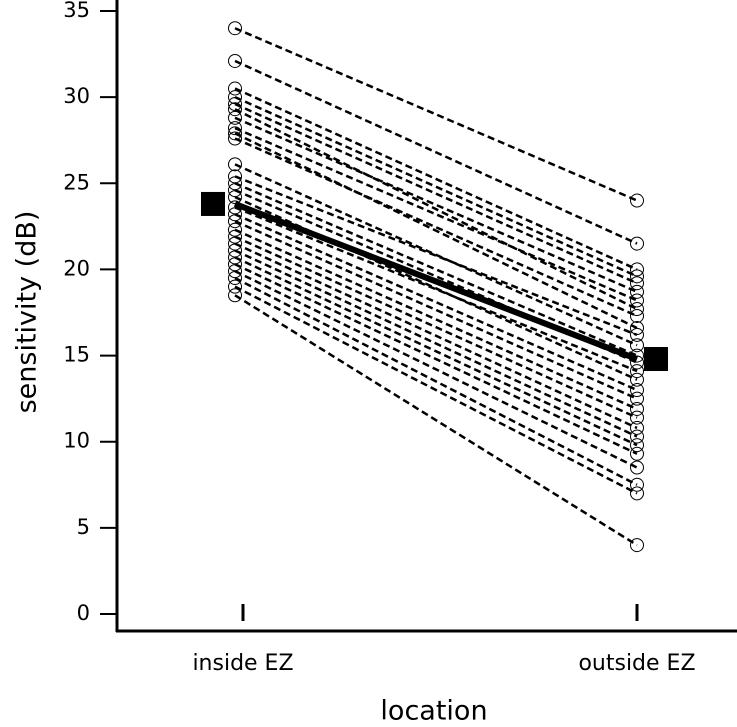  I want to click on x-axis-title: location, so click(433, 711).